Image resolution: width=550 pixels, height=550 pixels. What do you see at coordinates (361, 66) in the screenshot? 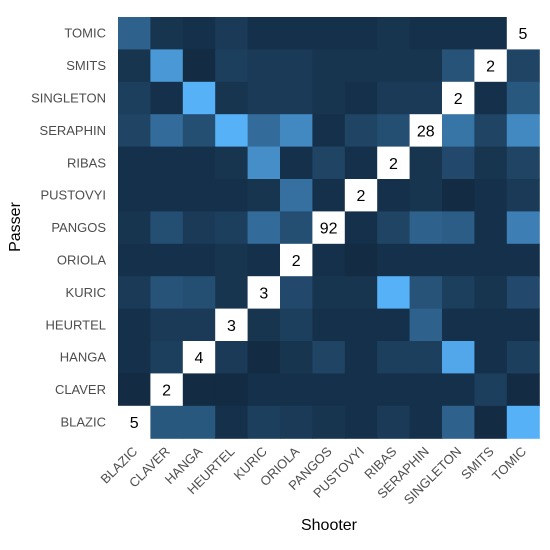
I see `cell-smits-to-pustovyi` at bounding box center [361, 66].